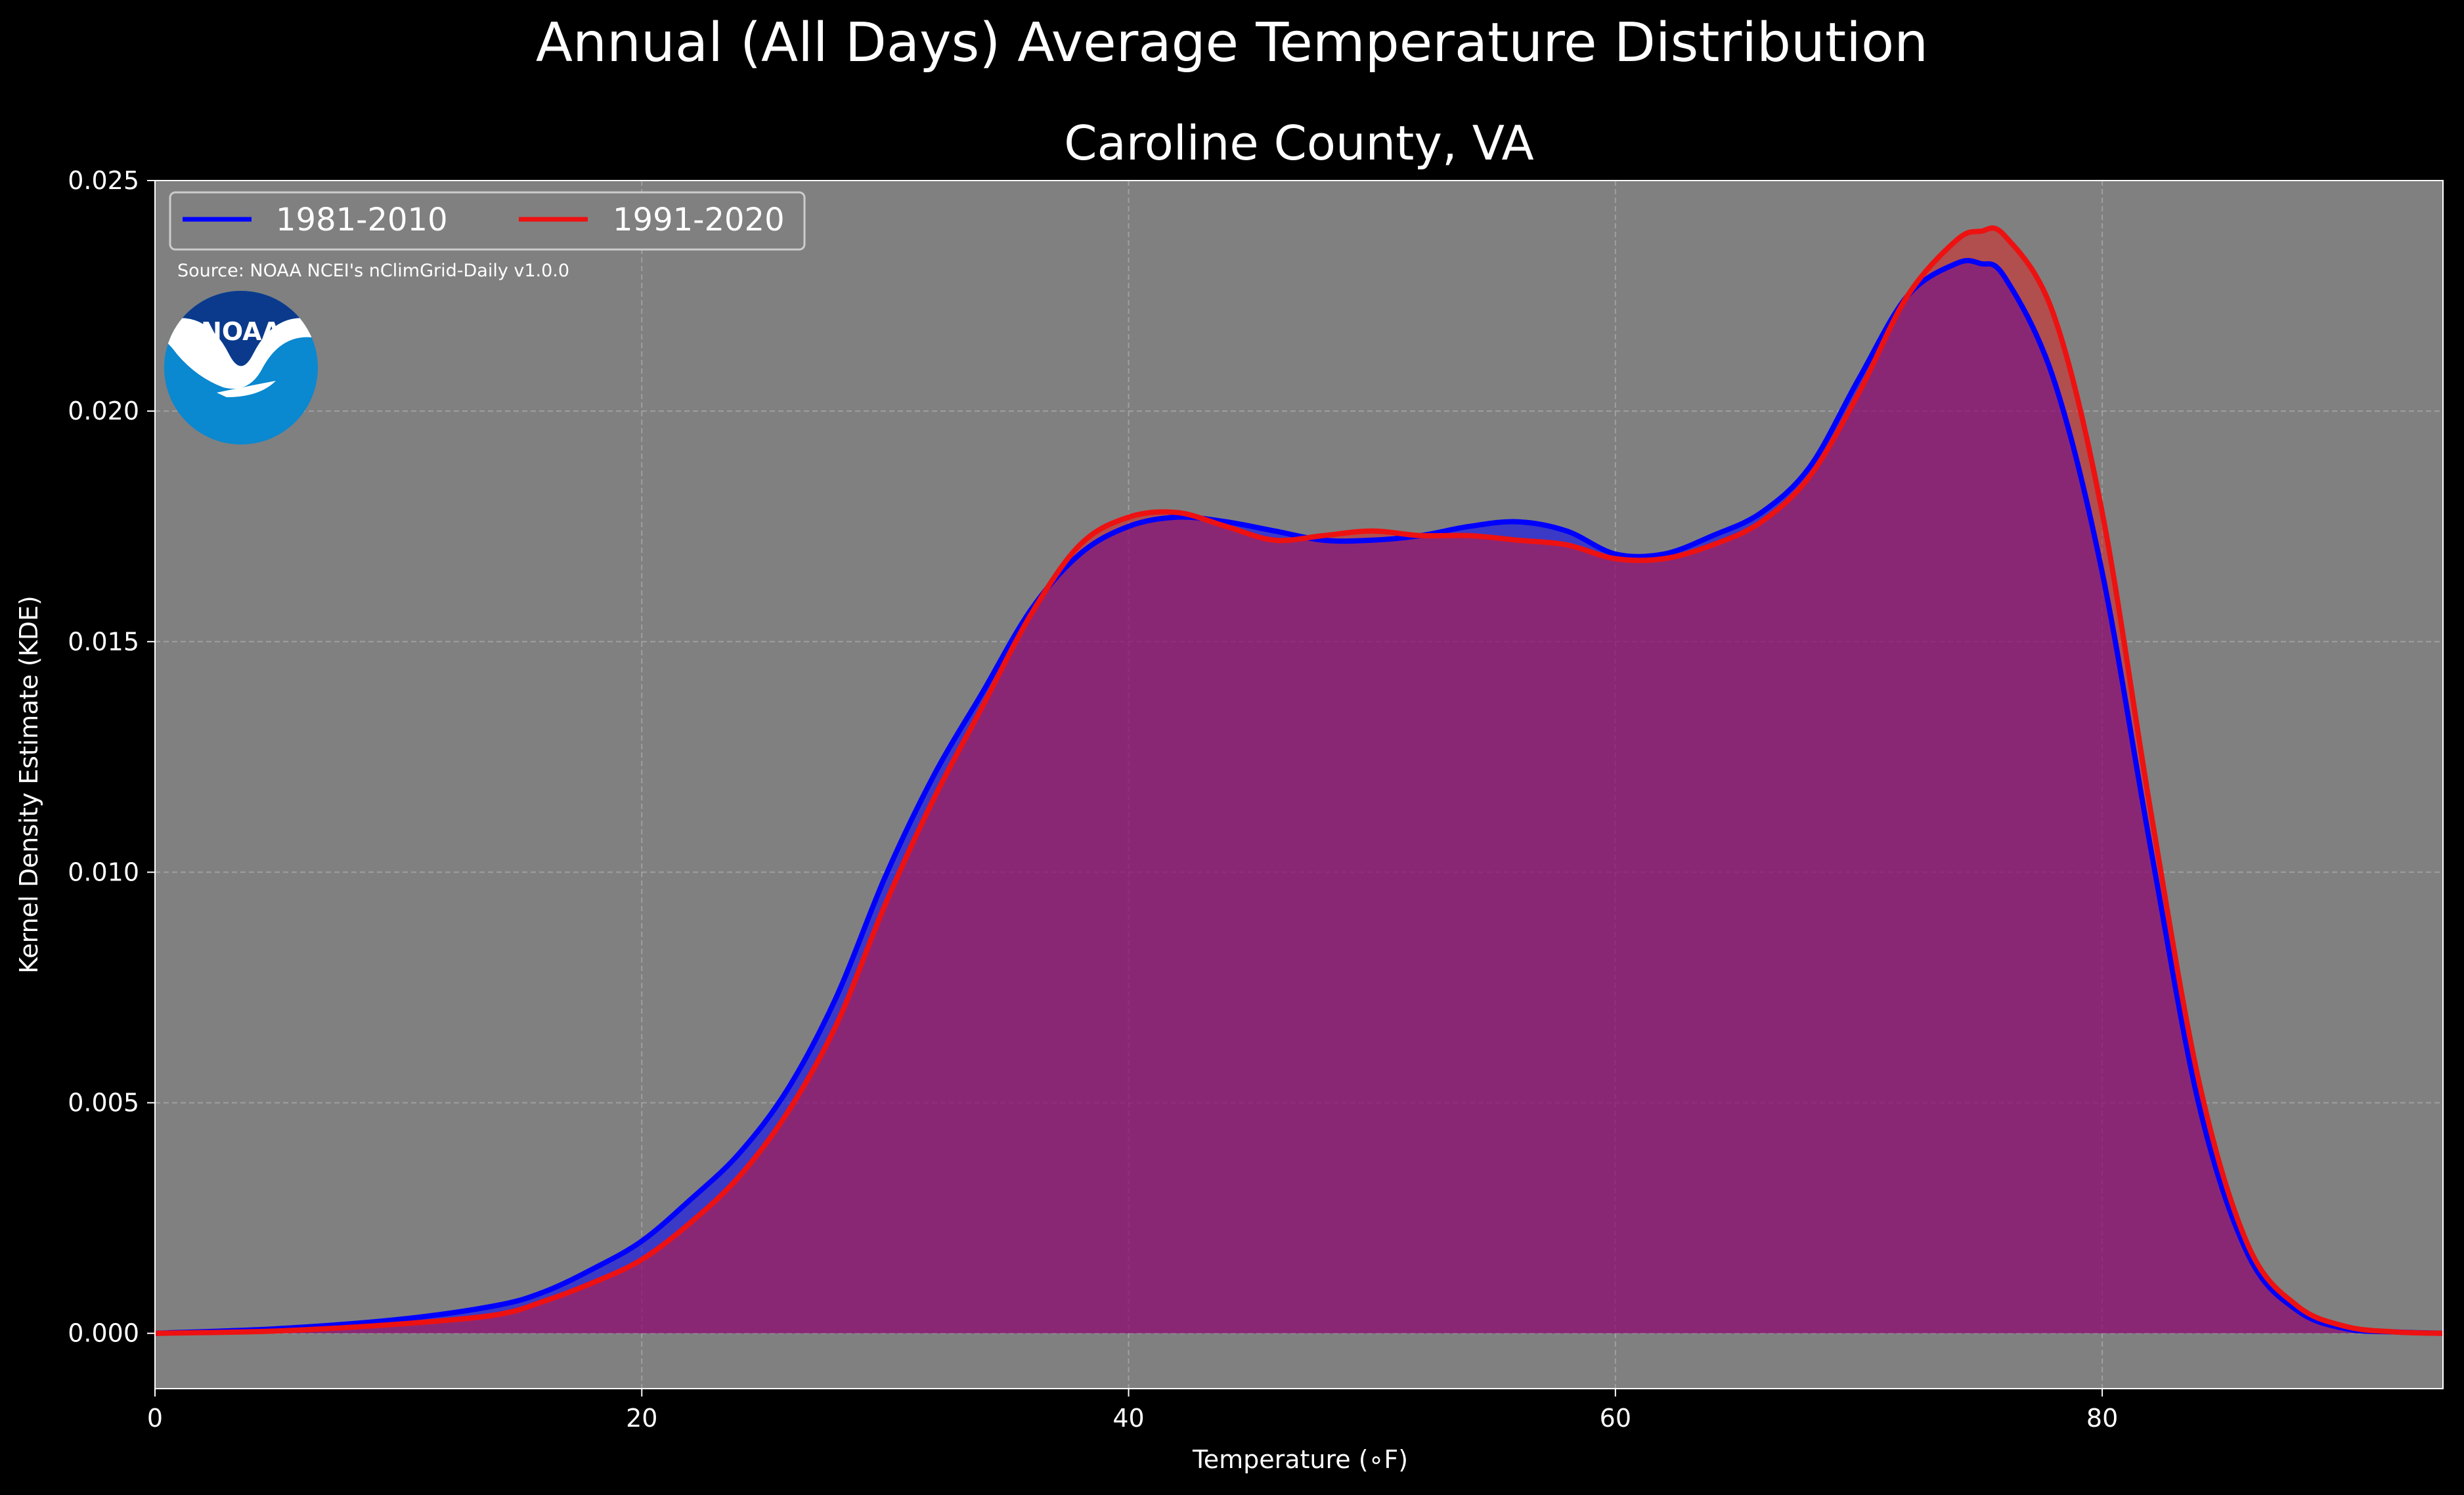  I want to click on y-tick-label: 0.020, so click(103, 411).